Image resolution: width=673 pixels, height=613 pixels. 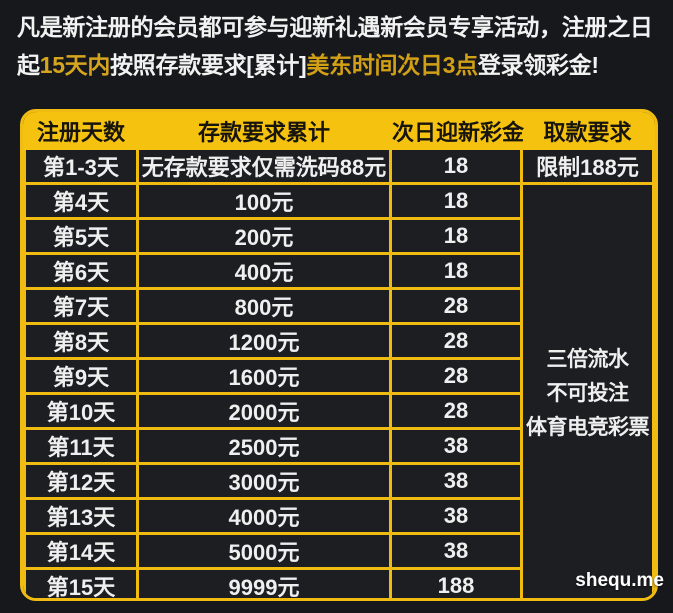 I want to click on table-row: 第7天 800元 28, so click(x=338, y=306).